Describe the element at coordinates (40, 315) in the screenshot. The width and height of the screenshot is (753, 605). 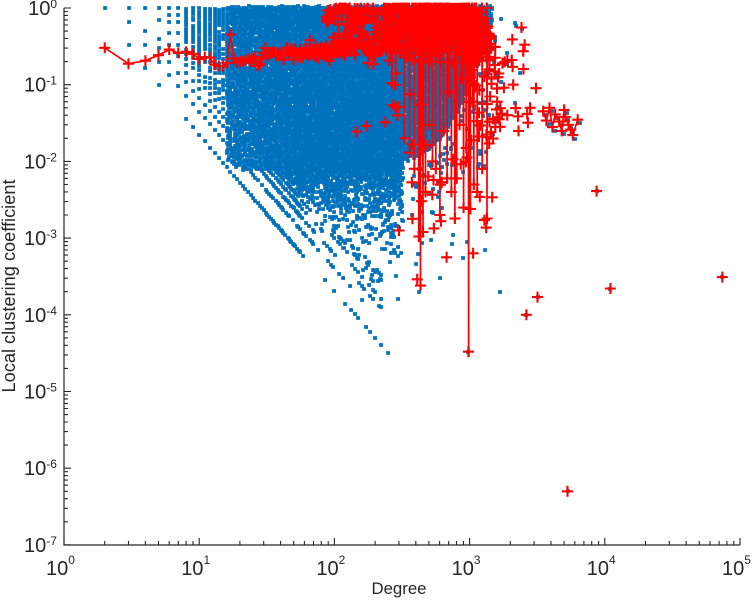
I see `svg-text: 10⁻⁴` at that location.